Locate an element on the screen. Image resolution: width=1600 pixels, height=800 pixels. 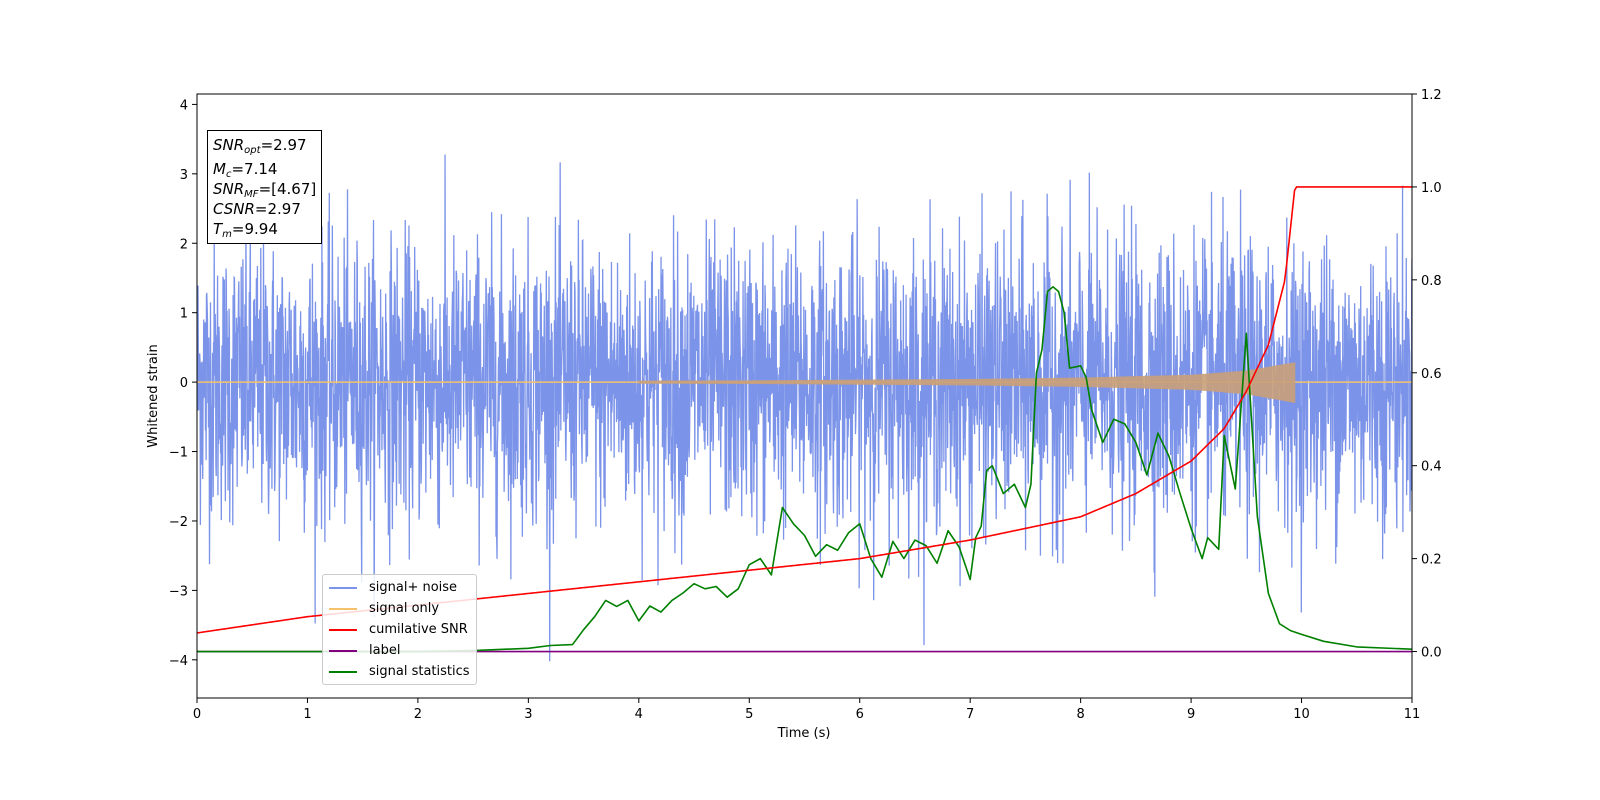
x-tick-label: 10 is located at coordinates (1301, 714).